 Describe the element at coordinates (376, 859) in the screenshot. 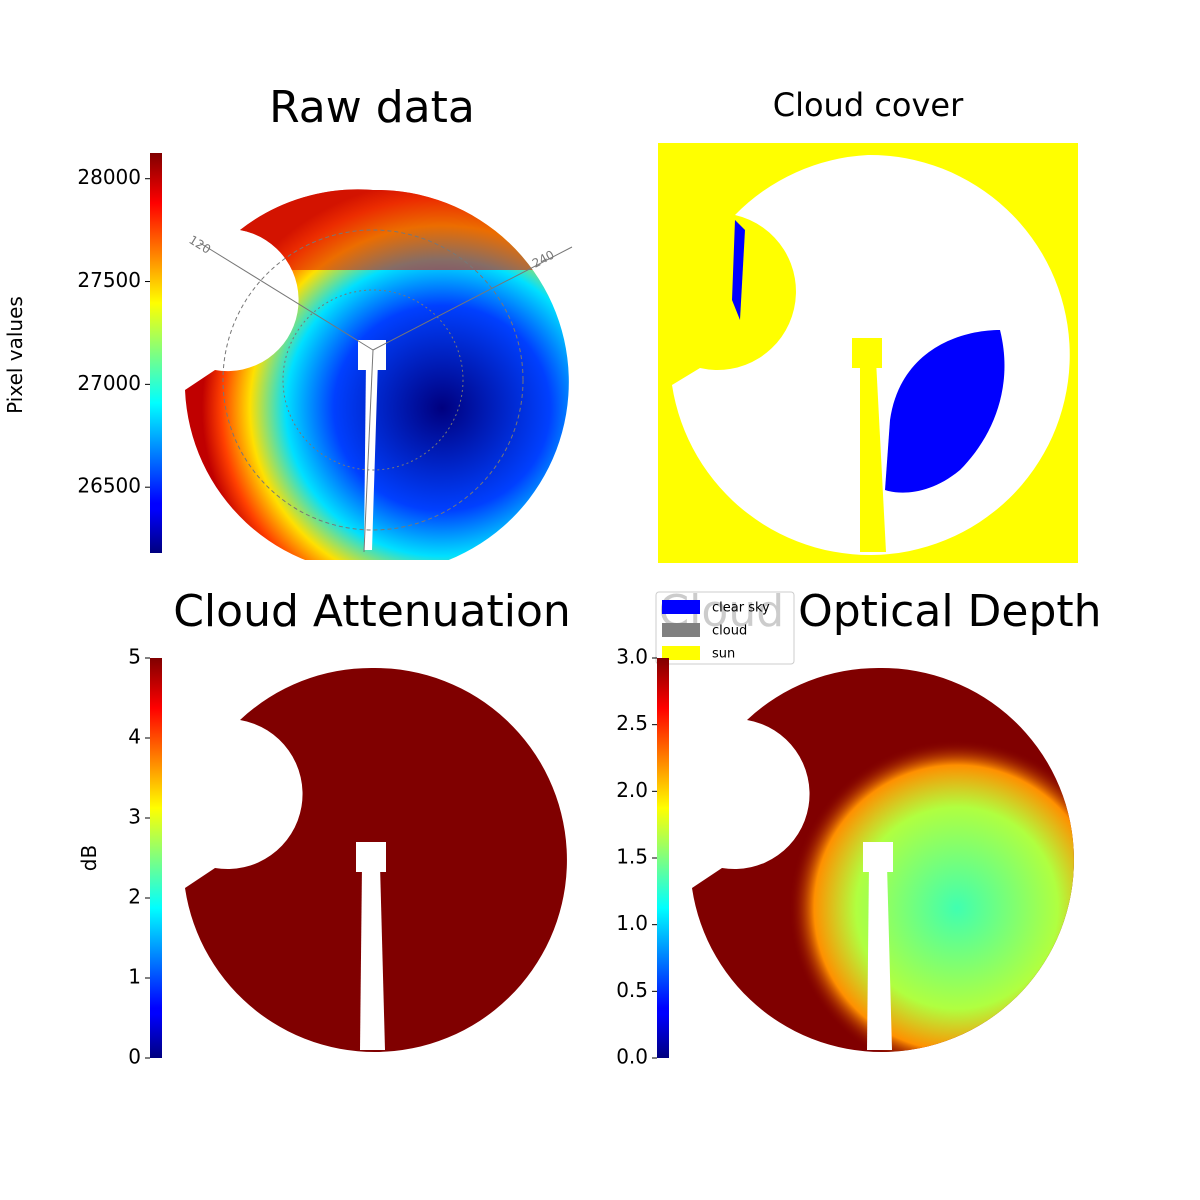

I see `attenuation-image` at that location.